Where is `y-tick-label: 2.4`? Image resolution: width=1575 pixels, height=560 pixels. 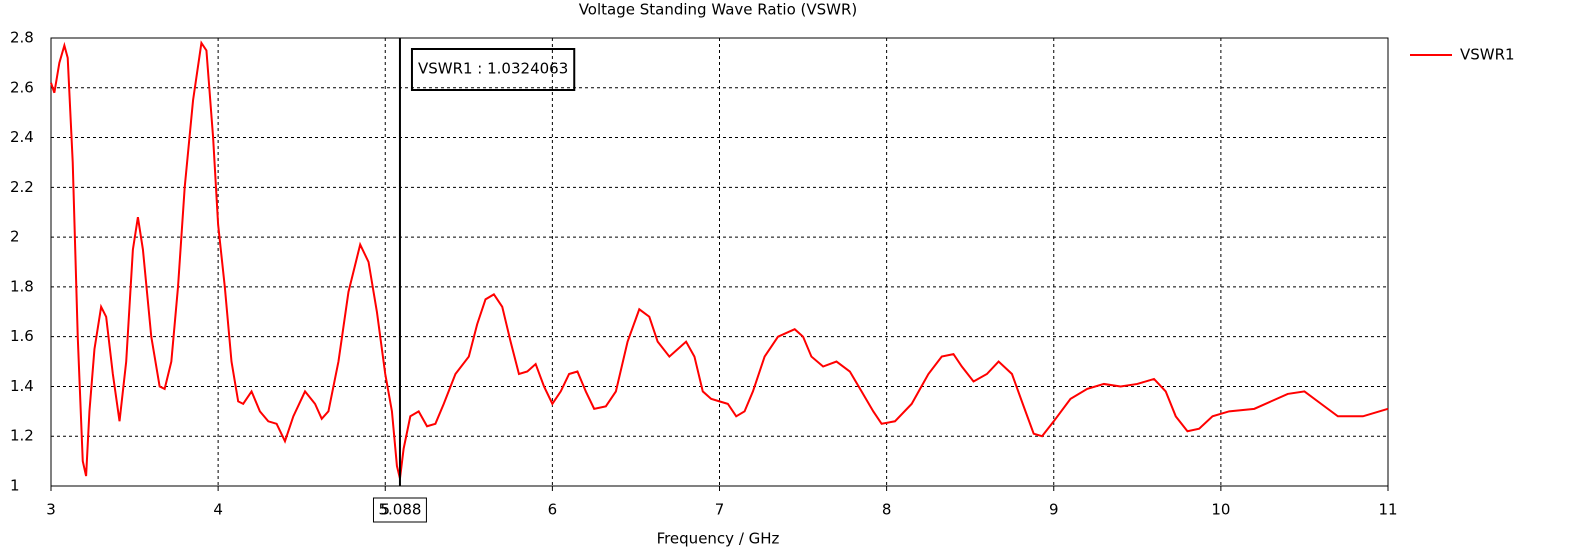
y-tick-label: 2.4 is located at coordinates (22, 137).